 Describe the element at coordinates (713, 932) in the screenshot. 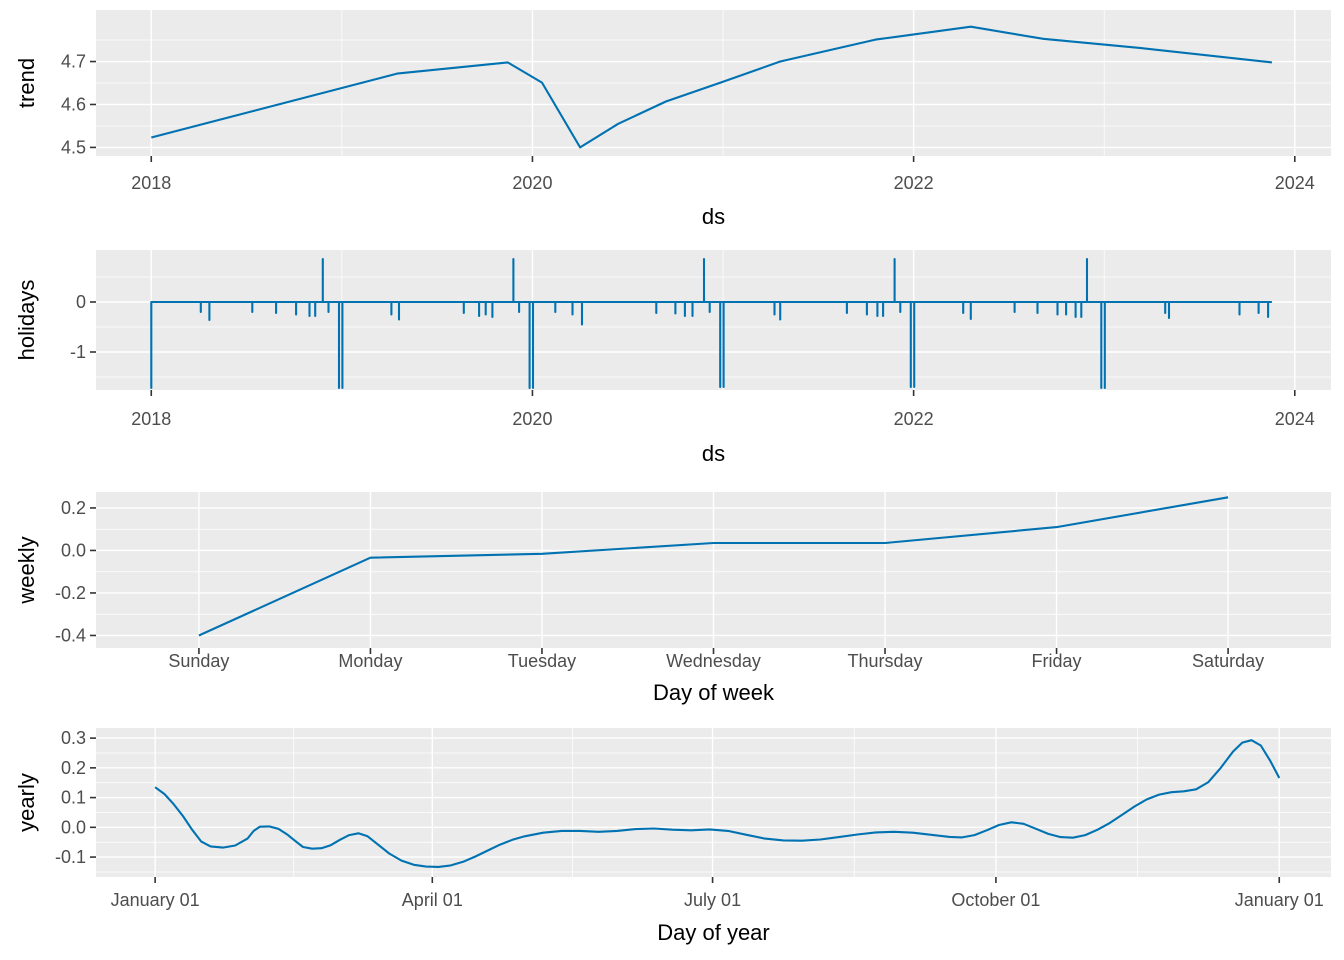

I see `yearly-x-axis-title: Day of year` at that location.